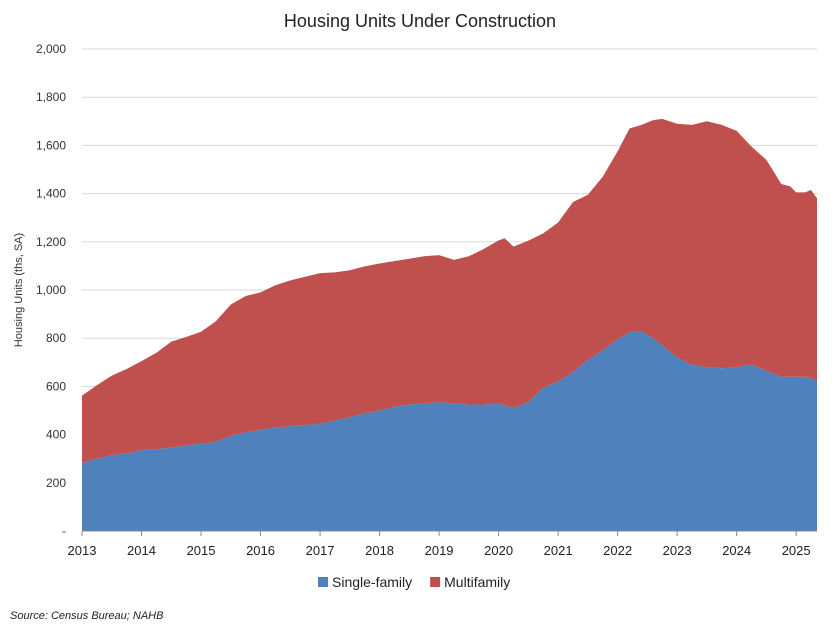 The width and height of the screenshot is (835, 634). What do you see at coordinates (449, 533) in the screenshot?
I see `x-axis` at bounding box center [449, 533].